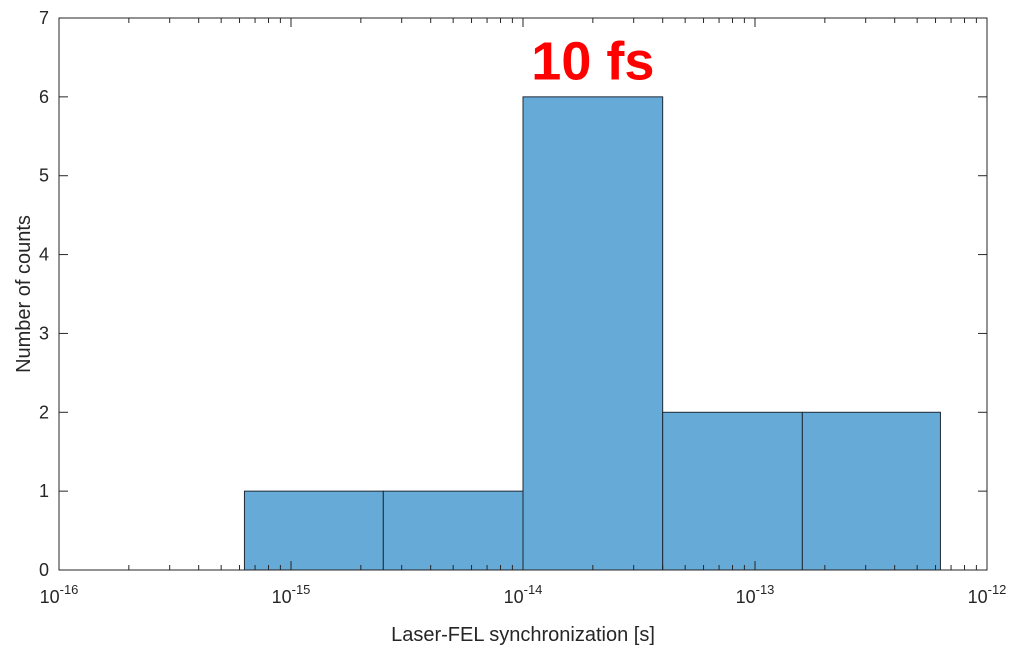 The width and height of the screenshot is (1018, 651). Describe the element at coordinates (291, 594) in the screenshot. I see `x-tick-label-1: 10-15` at that location.